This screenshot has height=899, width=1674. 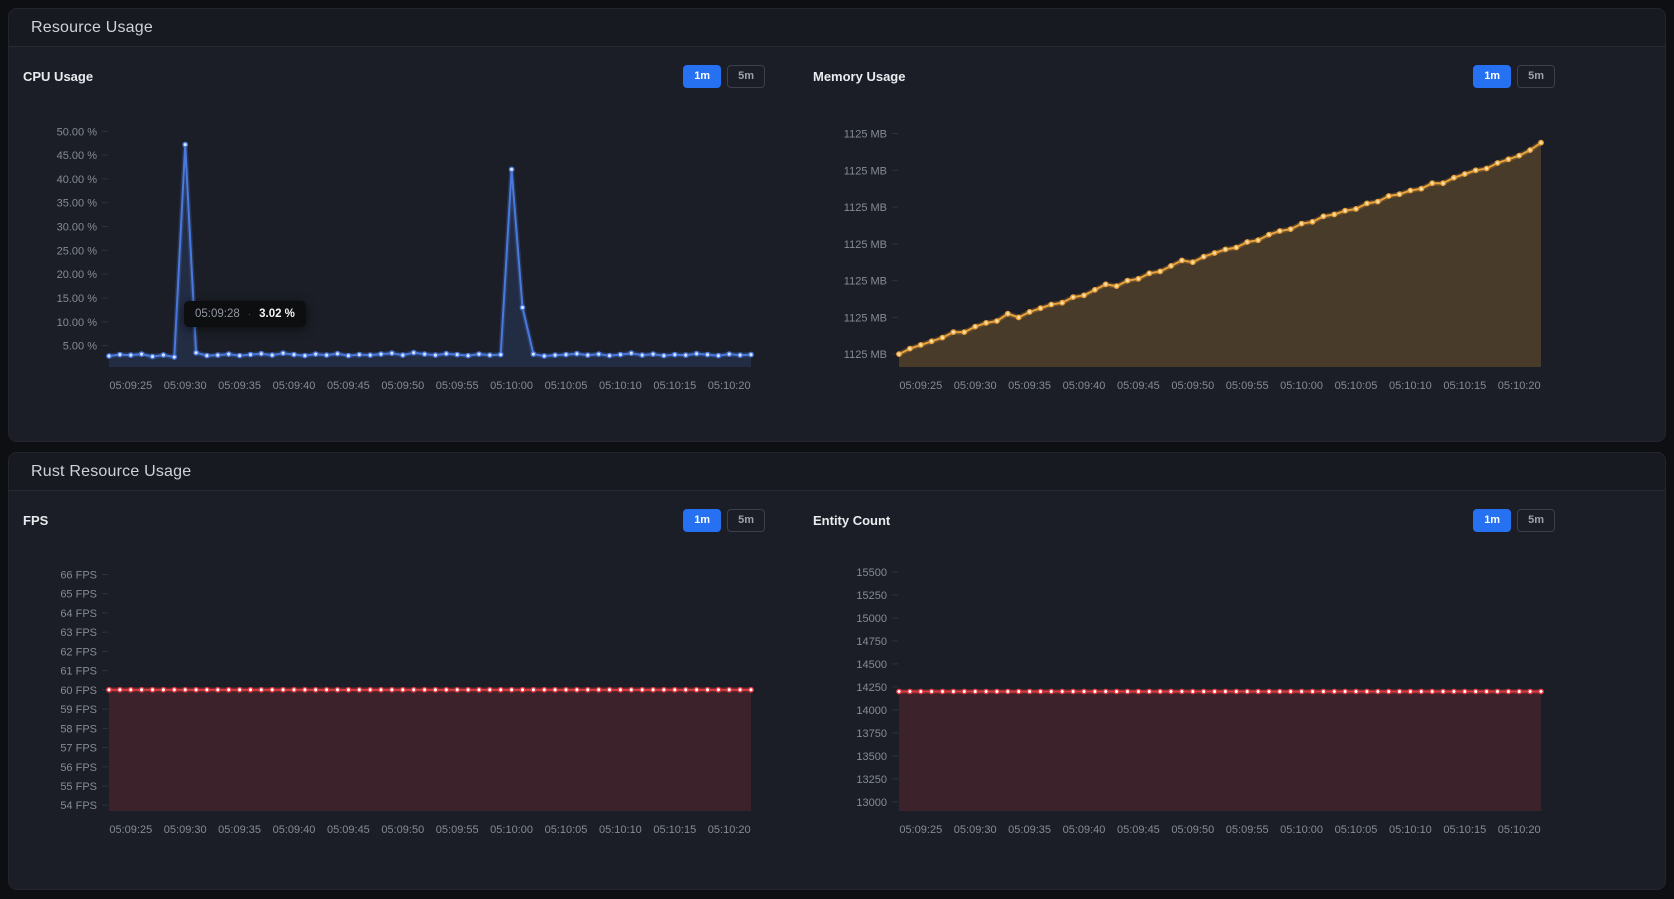 What do you see at coordinates (80, 347) in the screenshot?
I see `svg-text: 5.00 %` at bounding box center [80, 347].